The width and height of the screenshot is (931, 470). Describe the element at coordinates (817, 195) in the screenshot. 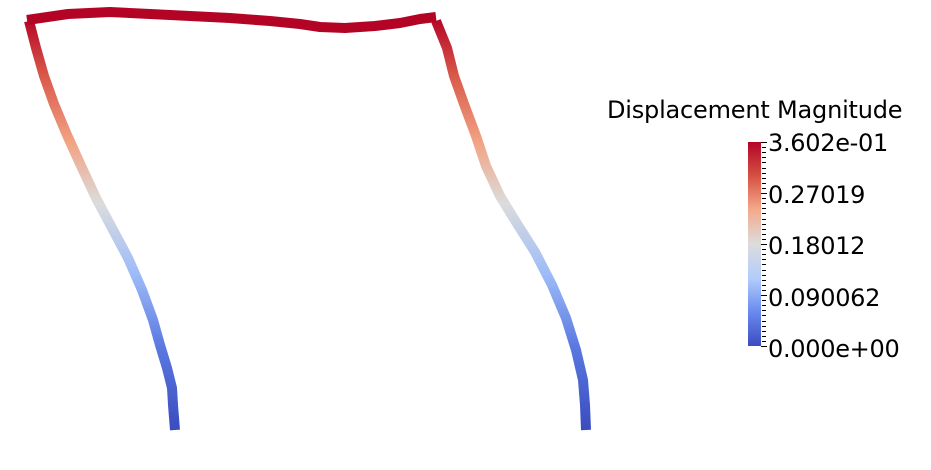

I see `colorbar-label-2: 0.27019` at that location.